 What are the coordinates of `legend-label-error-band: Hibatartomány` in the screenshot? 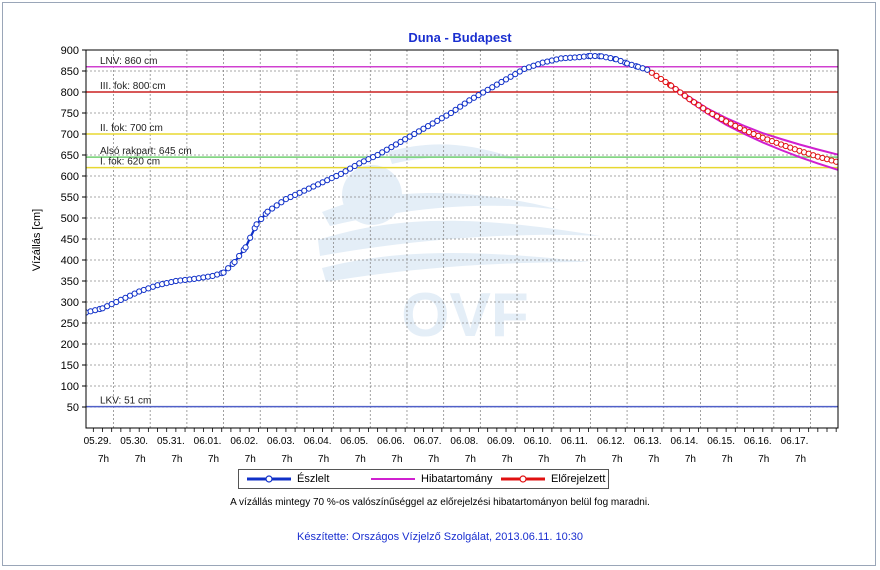 It's located at (457, 479).